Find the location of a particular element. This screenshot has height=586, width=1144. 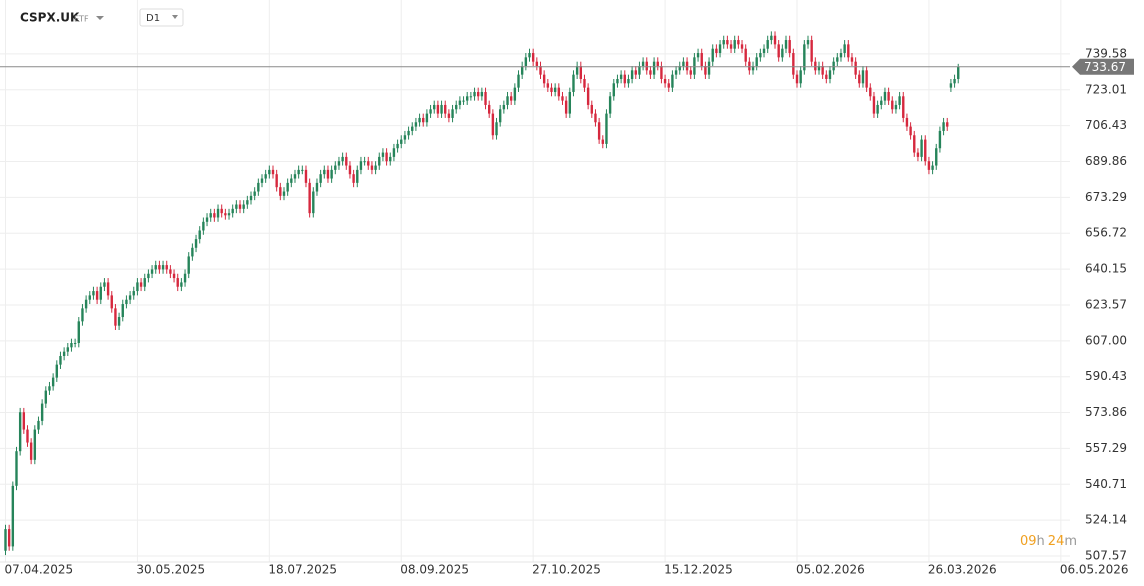

x-tick-label: 06.05.2026 is located at coordinates (1094, 570).